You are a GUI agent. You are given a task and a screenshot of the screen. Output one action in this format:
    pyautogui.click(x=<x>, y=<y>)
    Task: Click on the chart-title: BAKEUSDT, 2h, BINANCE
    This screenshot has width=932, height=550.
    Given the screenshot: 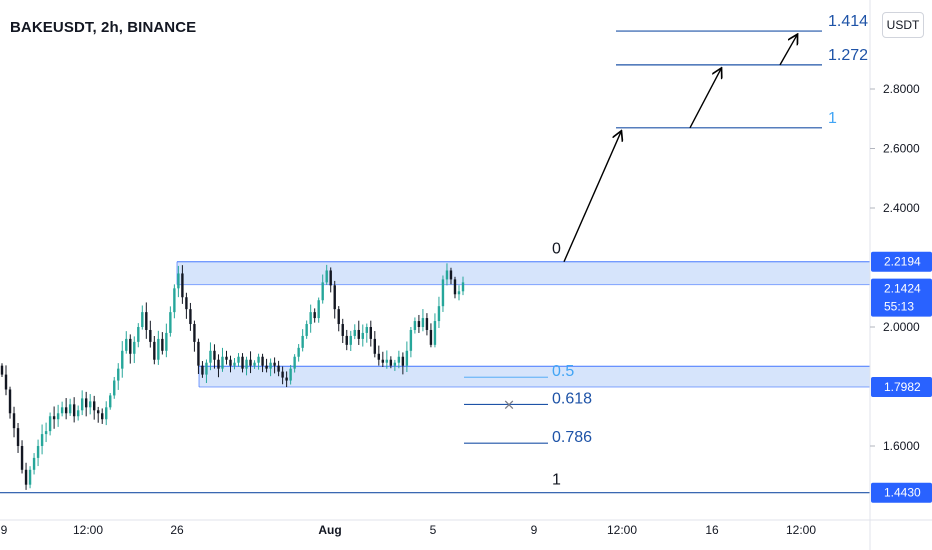 What is the action you would take?
    pyautogui.click(x=103, y=27)
    